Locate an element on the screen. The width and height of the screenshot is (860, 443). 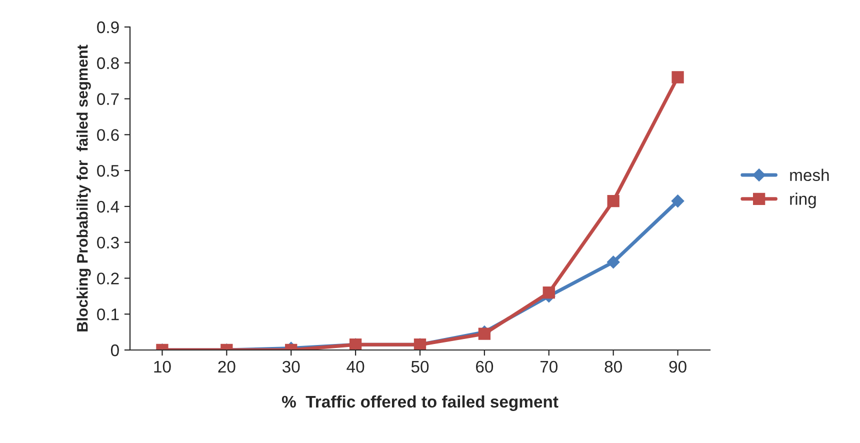
y-tick-label: 0.6 is located at coordinates (108, 135).